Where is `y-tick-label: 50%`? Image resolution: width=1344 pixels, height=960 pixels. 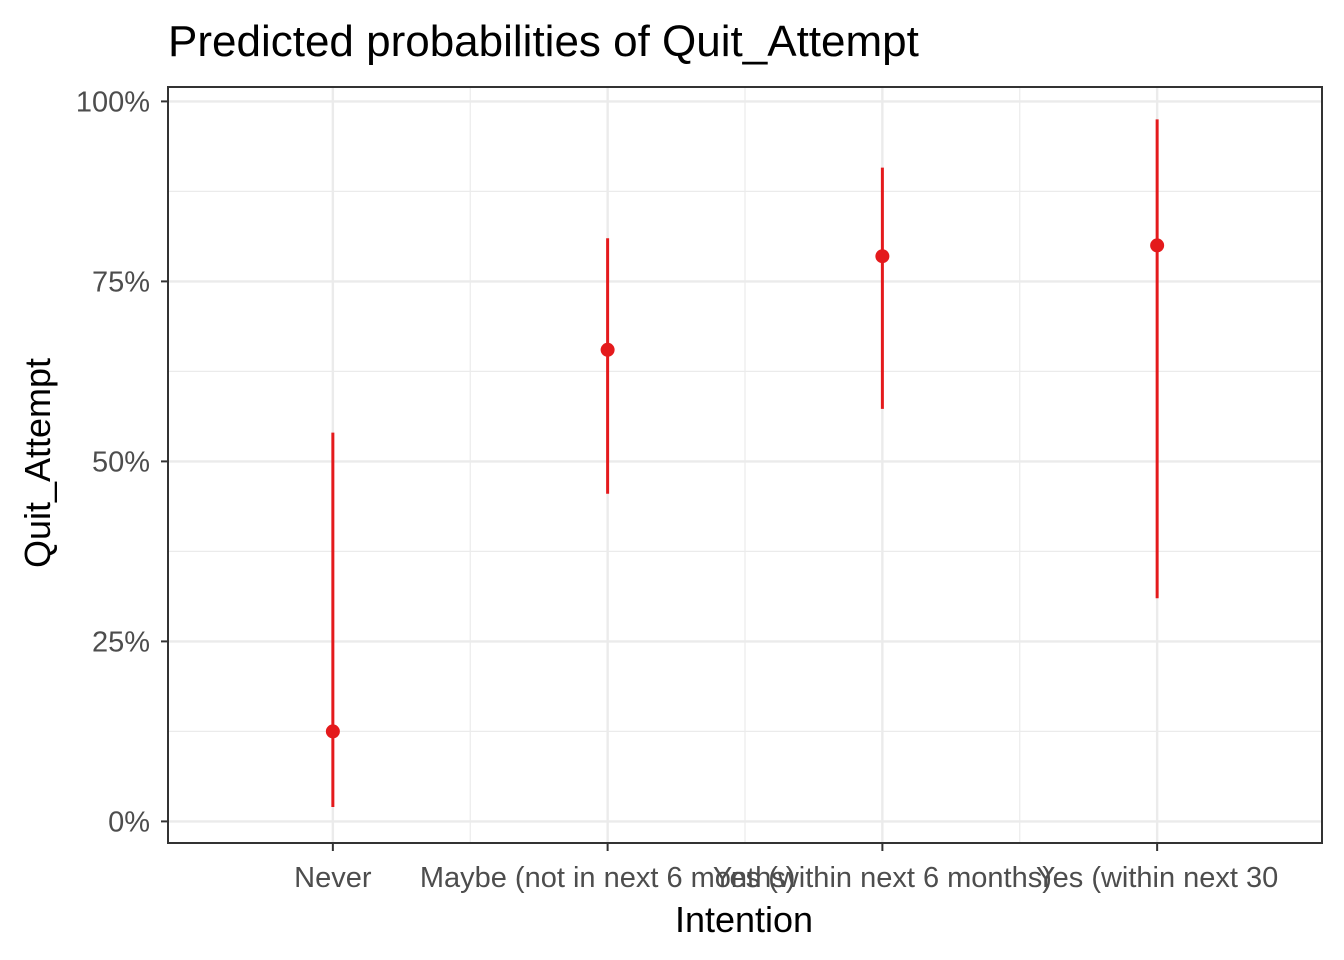
y-tick-label: 50% is located at coordinates (121, 462).